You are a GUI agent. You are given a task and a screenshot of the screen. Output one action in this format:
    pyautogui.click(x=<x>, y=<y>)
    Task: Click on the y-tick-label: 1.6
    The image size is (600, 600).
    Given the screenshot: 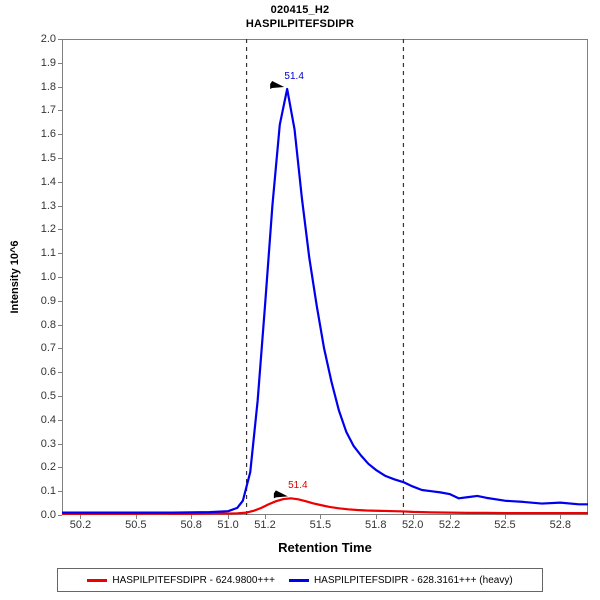 What is the action you would take?
    pyautogui.click(x=48, y=134)
    